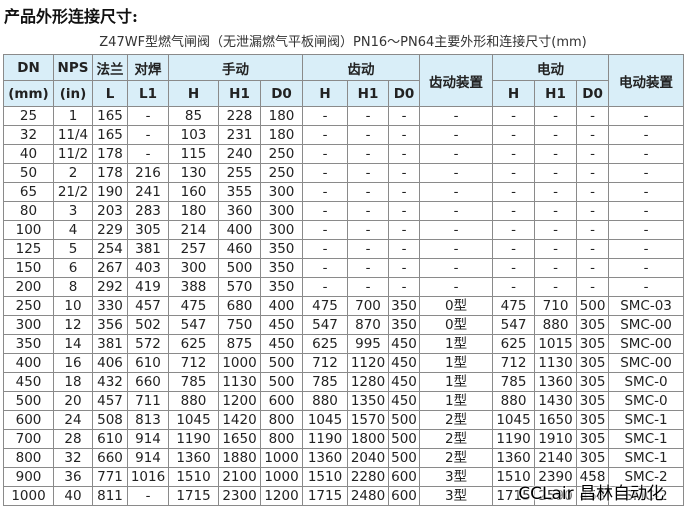 Image resolution: width=686 pixels, height=510 pixels. Describe the element at coordinates (368, 477) in the screenshot. I see `table-cell: 2280` at that location.